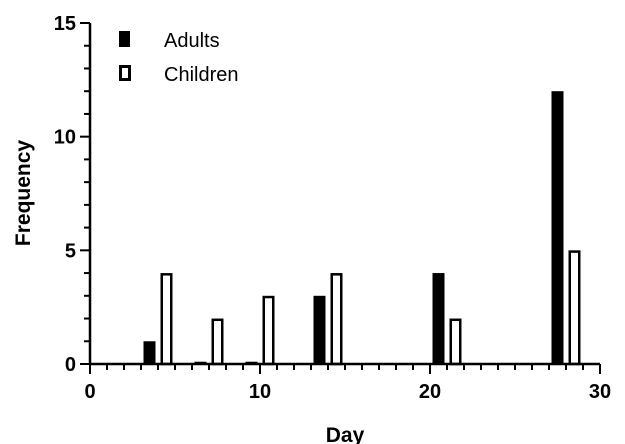 This screenshot has height=444, width=625. What do you see at coordinates (201, 75) in the screenshot?
I see `legend-label-children: Children` at bounding box center [201, 75].